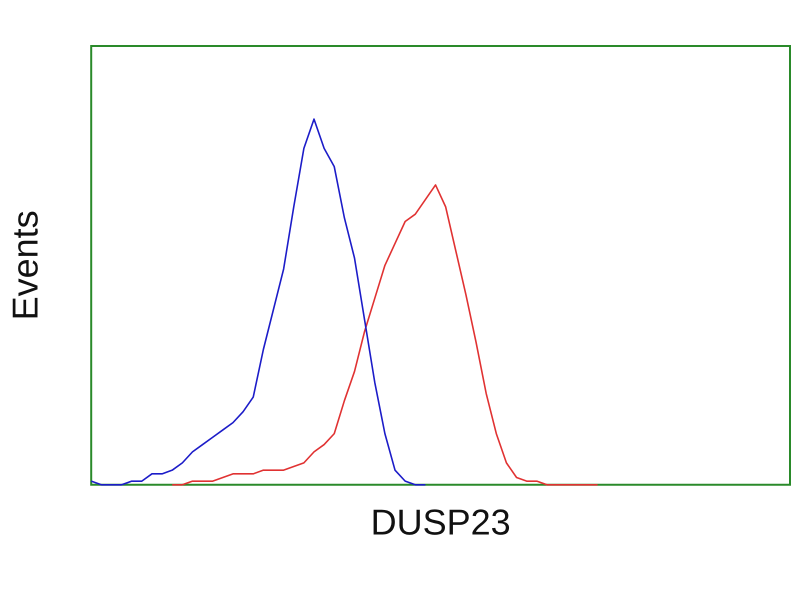 The height and width of the screenshot is (600, 800). I want to click on y-axis-title: Events, so click(25, 265).